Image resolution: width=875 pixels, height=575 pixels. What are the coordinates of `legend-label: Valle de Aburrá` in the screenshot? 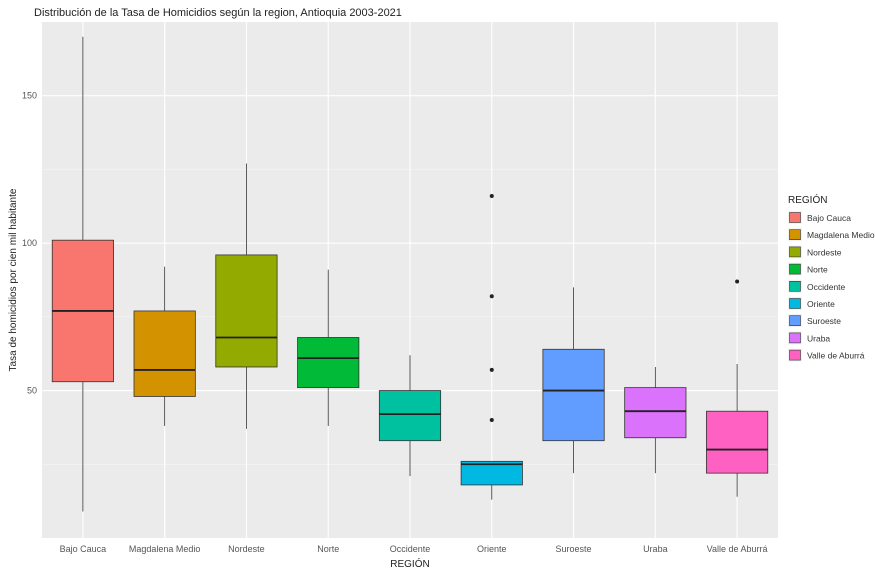 It's located at (836, 356).